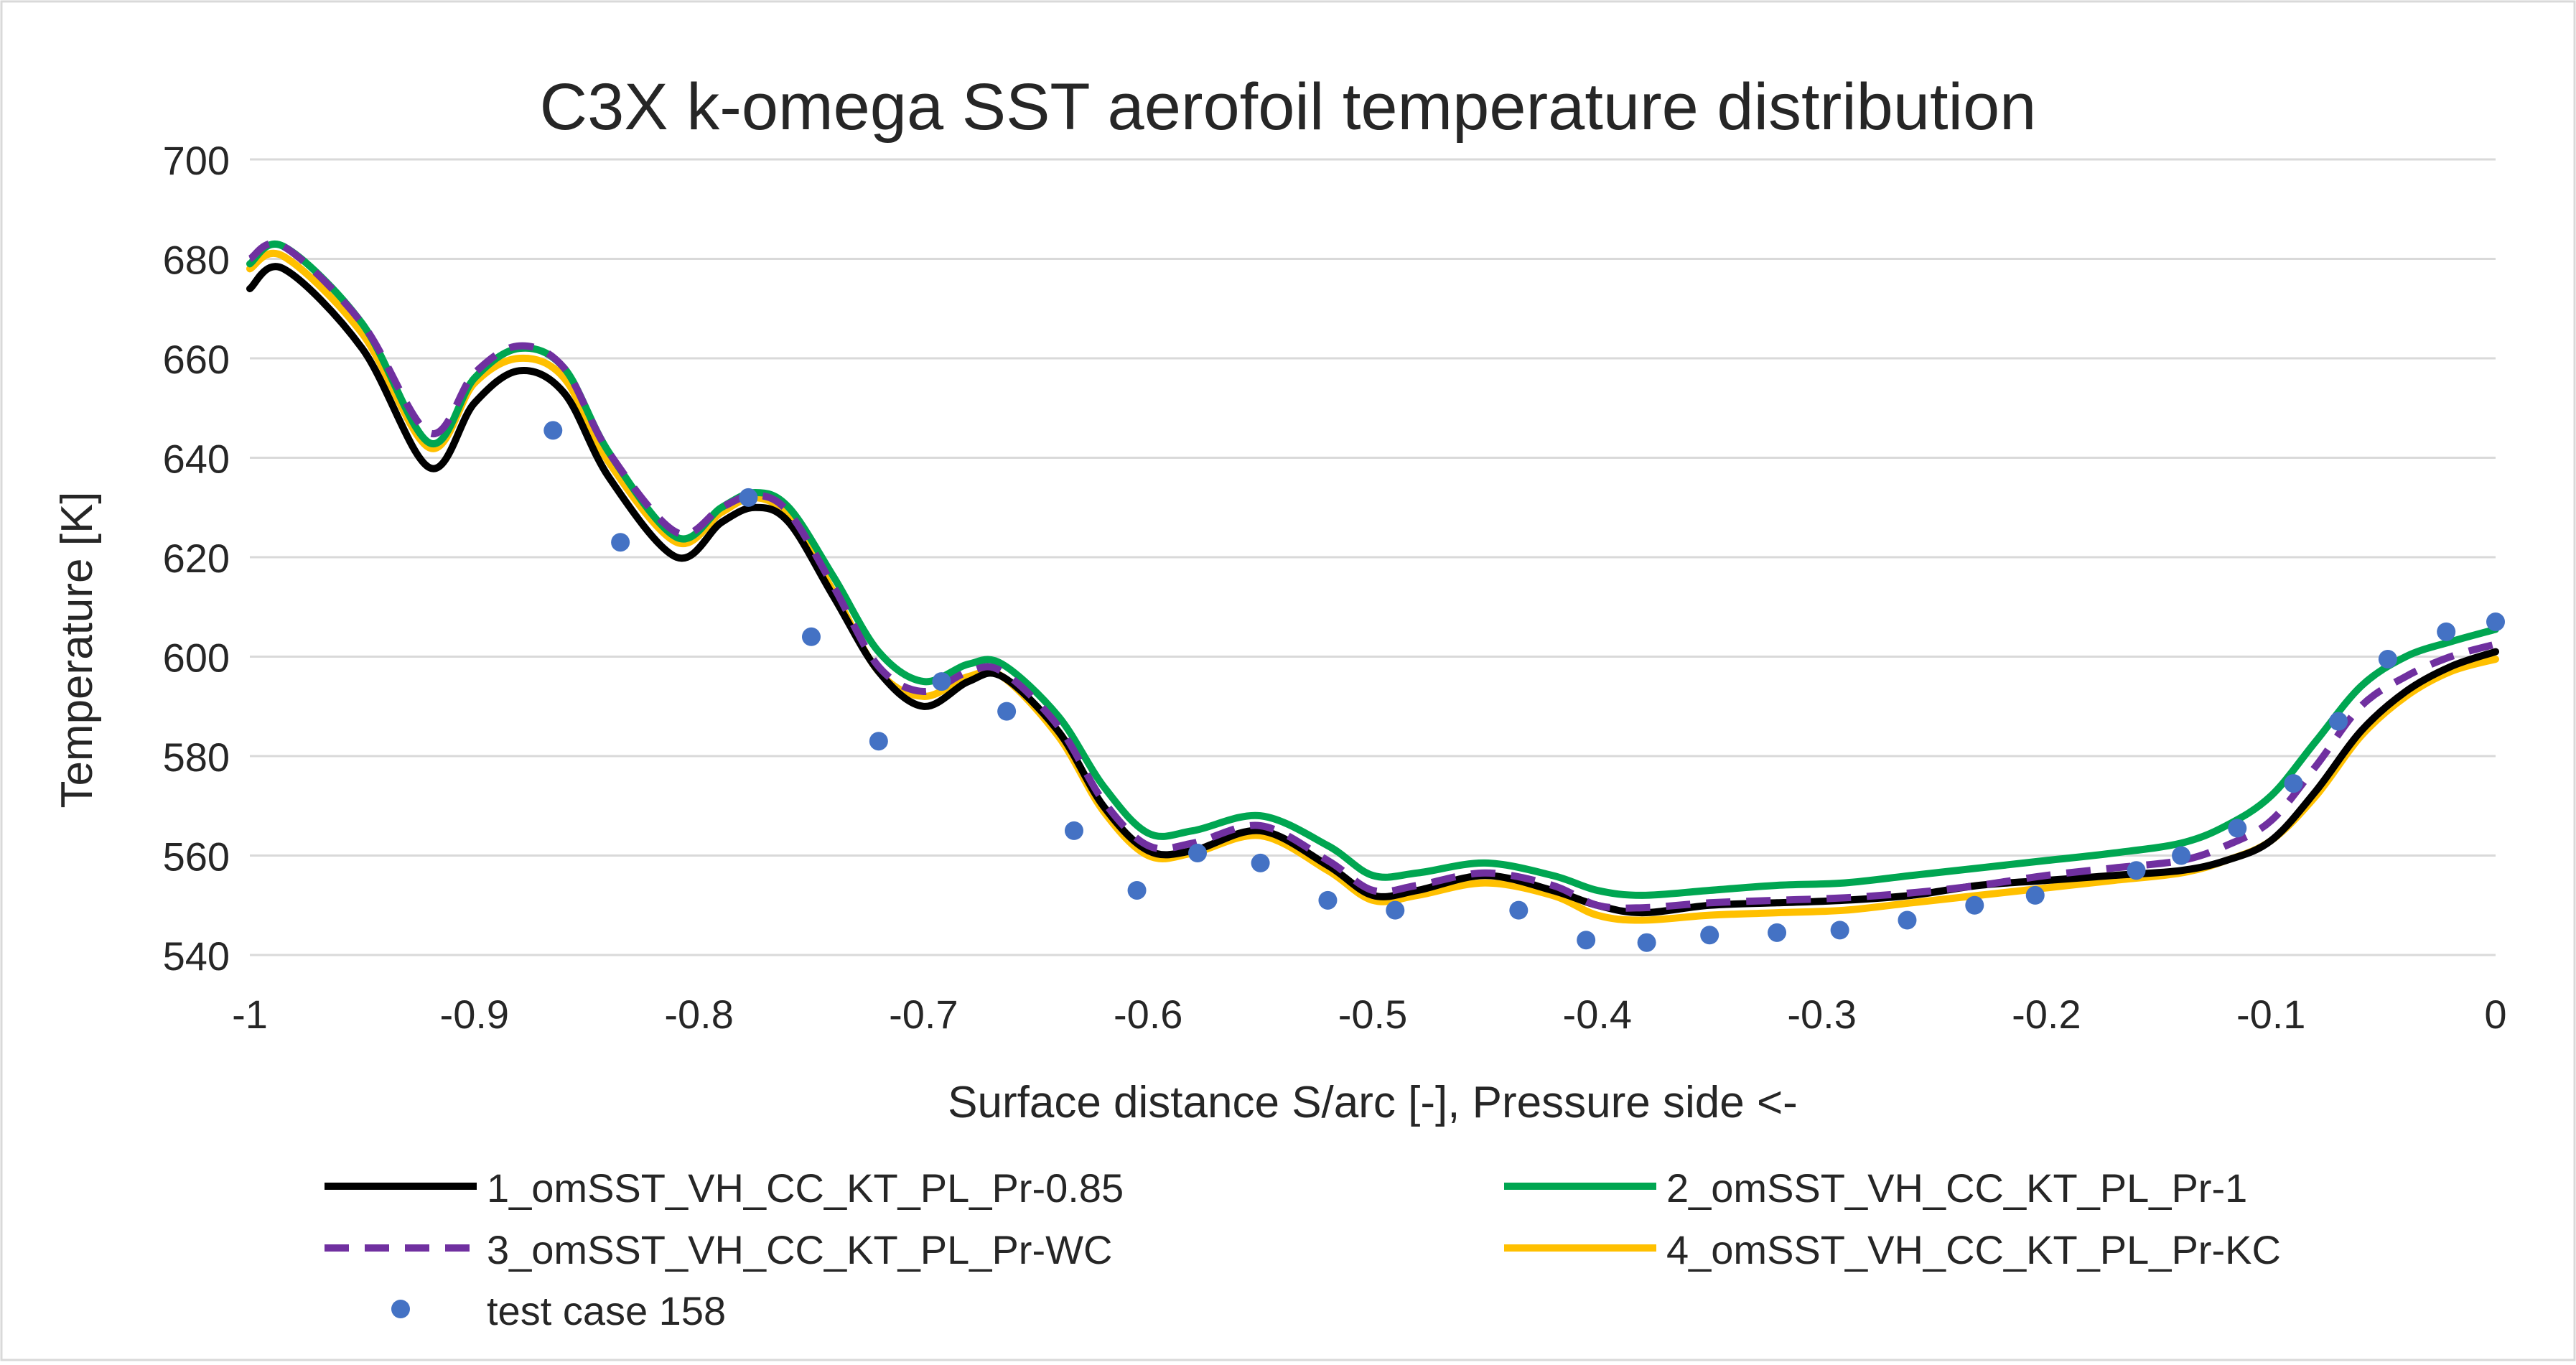 This screenshot has height=1365, width=2576. What do you see at coordinates (799, 1249) in the screenshot?
I see `legend-label-3: 3_omSST_VH_CC_KT_PL_Pr-WC` at bounding box center [799, 1249].